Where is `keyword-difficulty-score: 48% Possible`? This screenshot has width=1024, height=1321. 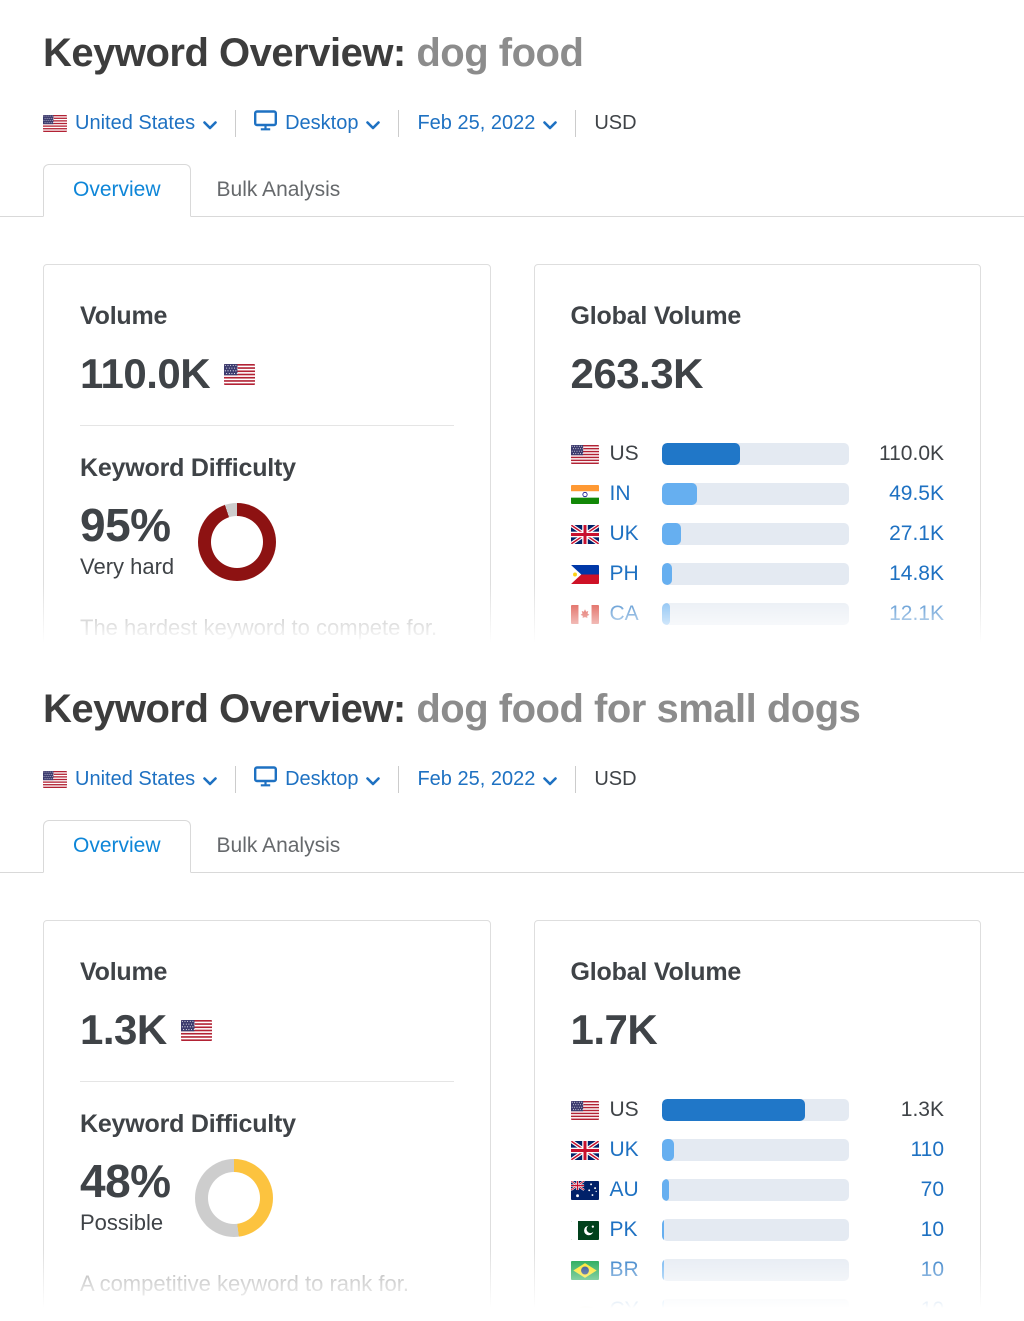 keyword-difficulty-score: 48% Possible is located at coordinates (125, 1196).